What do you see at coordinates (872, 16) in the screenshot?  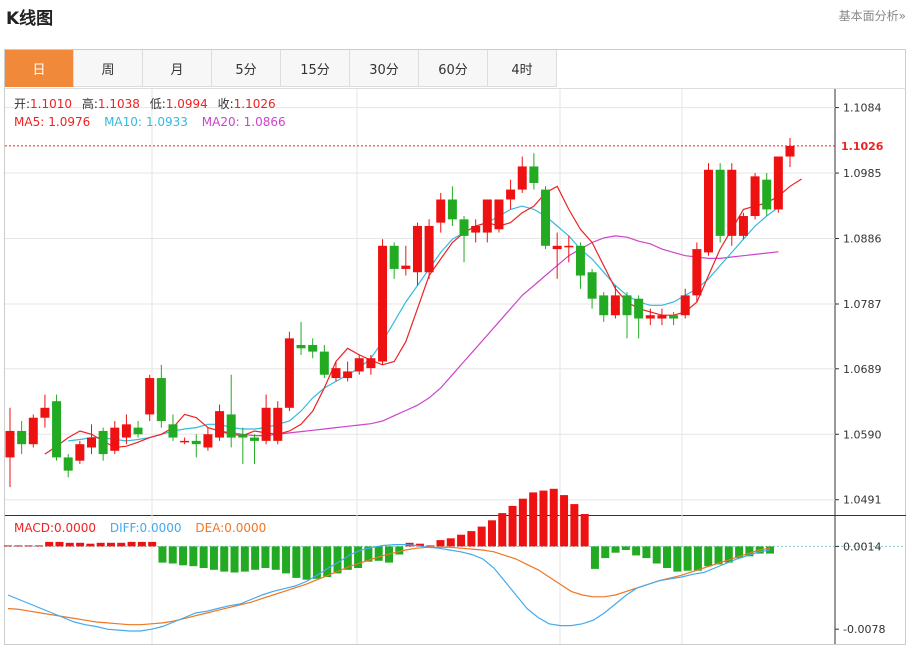 I see `fundamental-analysis-link: 基本面分析»` at bounding box center [872, 16].